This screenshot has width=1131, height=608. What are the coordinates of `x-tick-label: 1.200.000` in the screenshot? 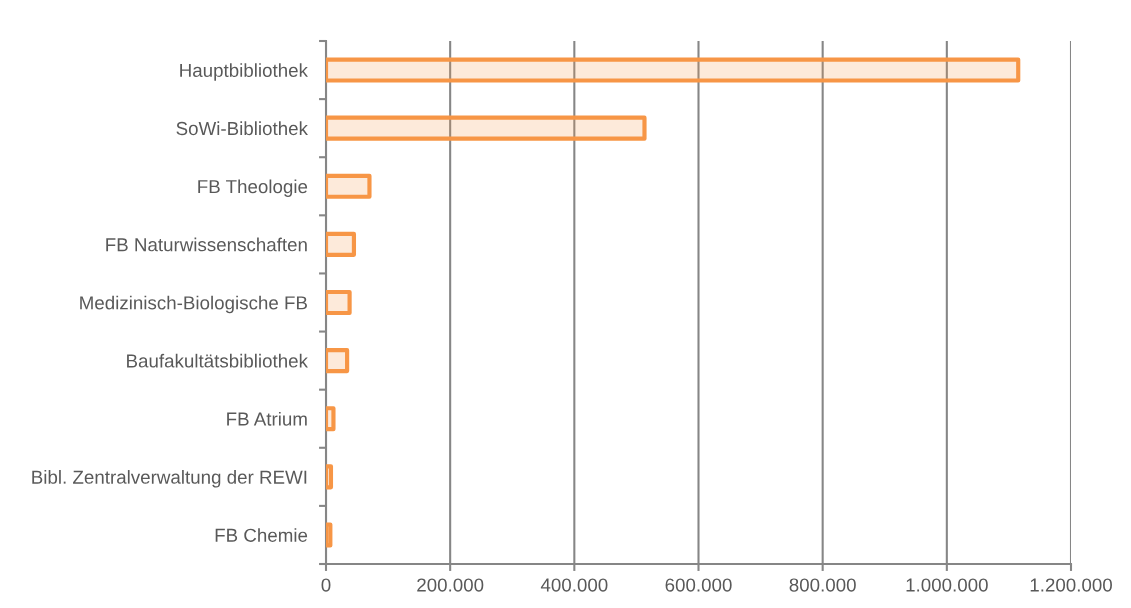 It's located at (1071, 585).